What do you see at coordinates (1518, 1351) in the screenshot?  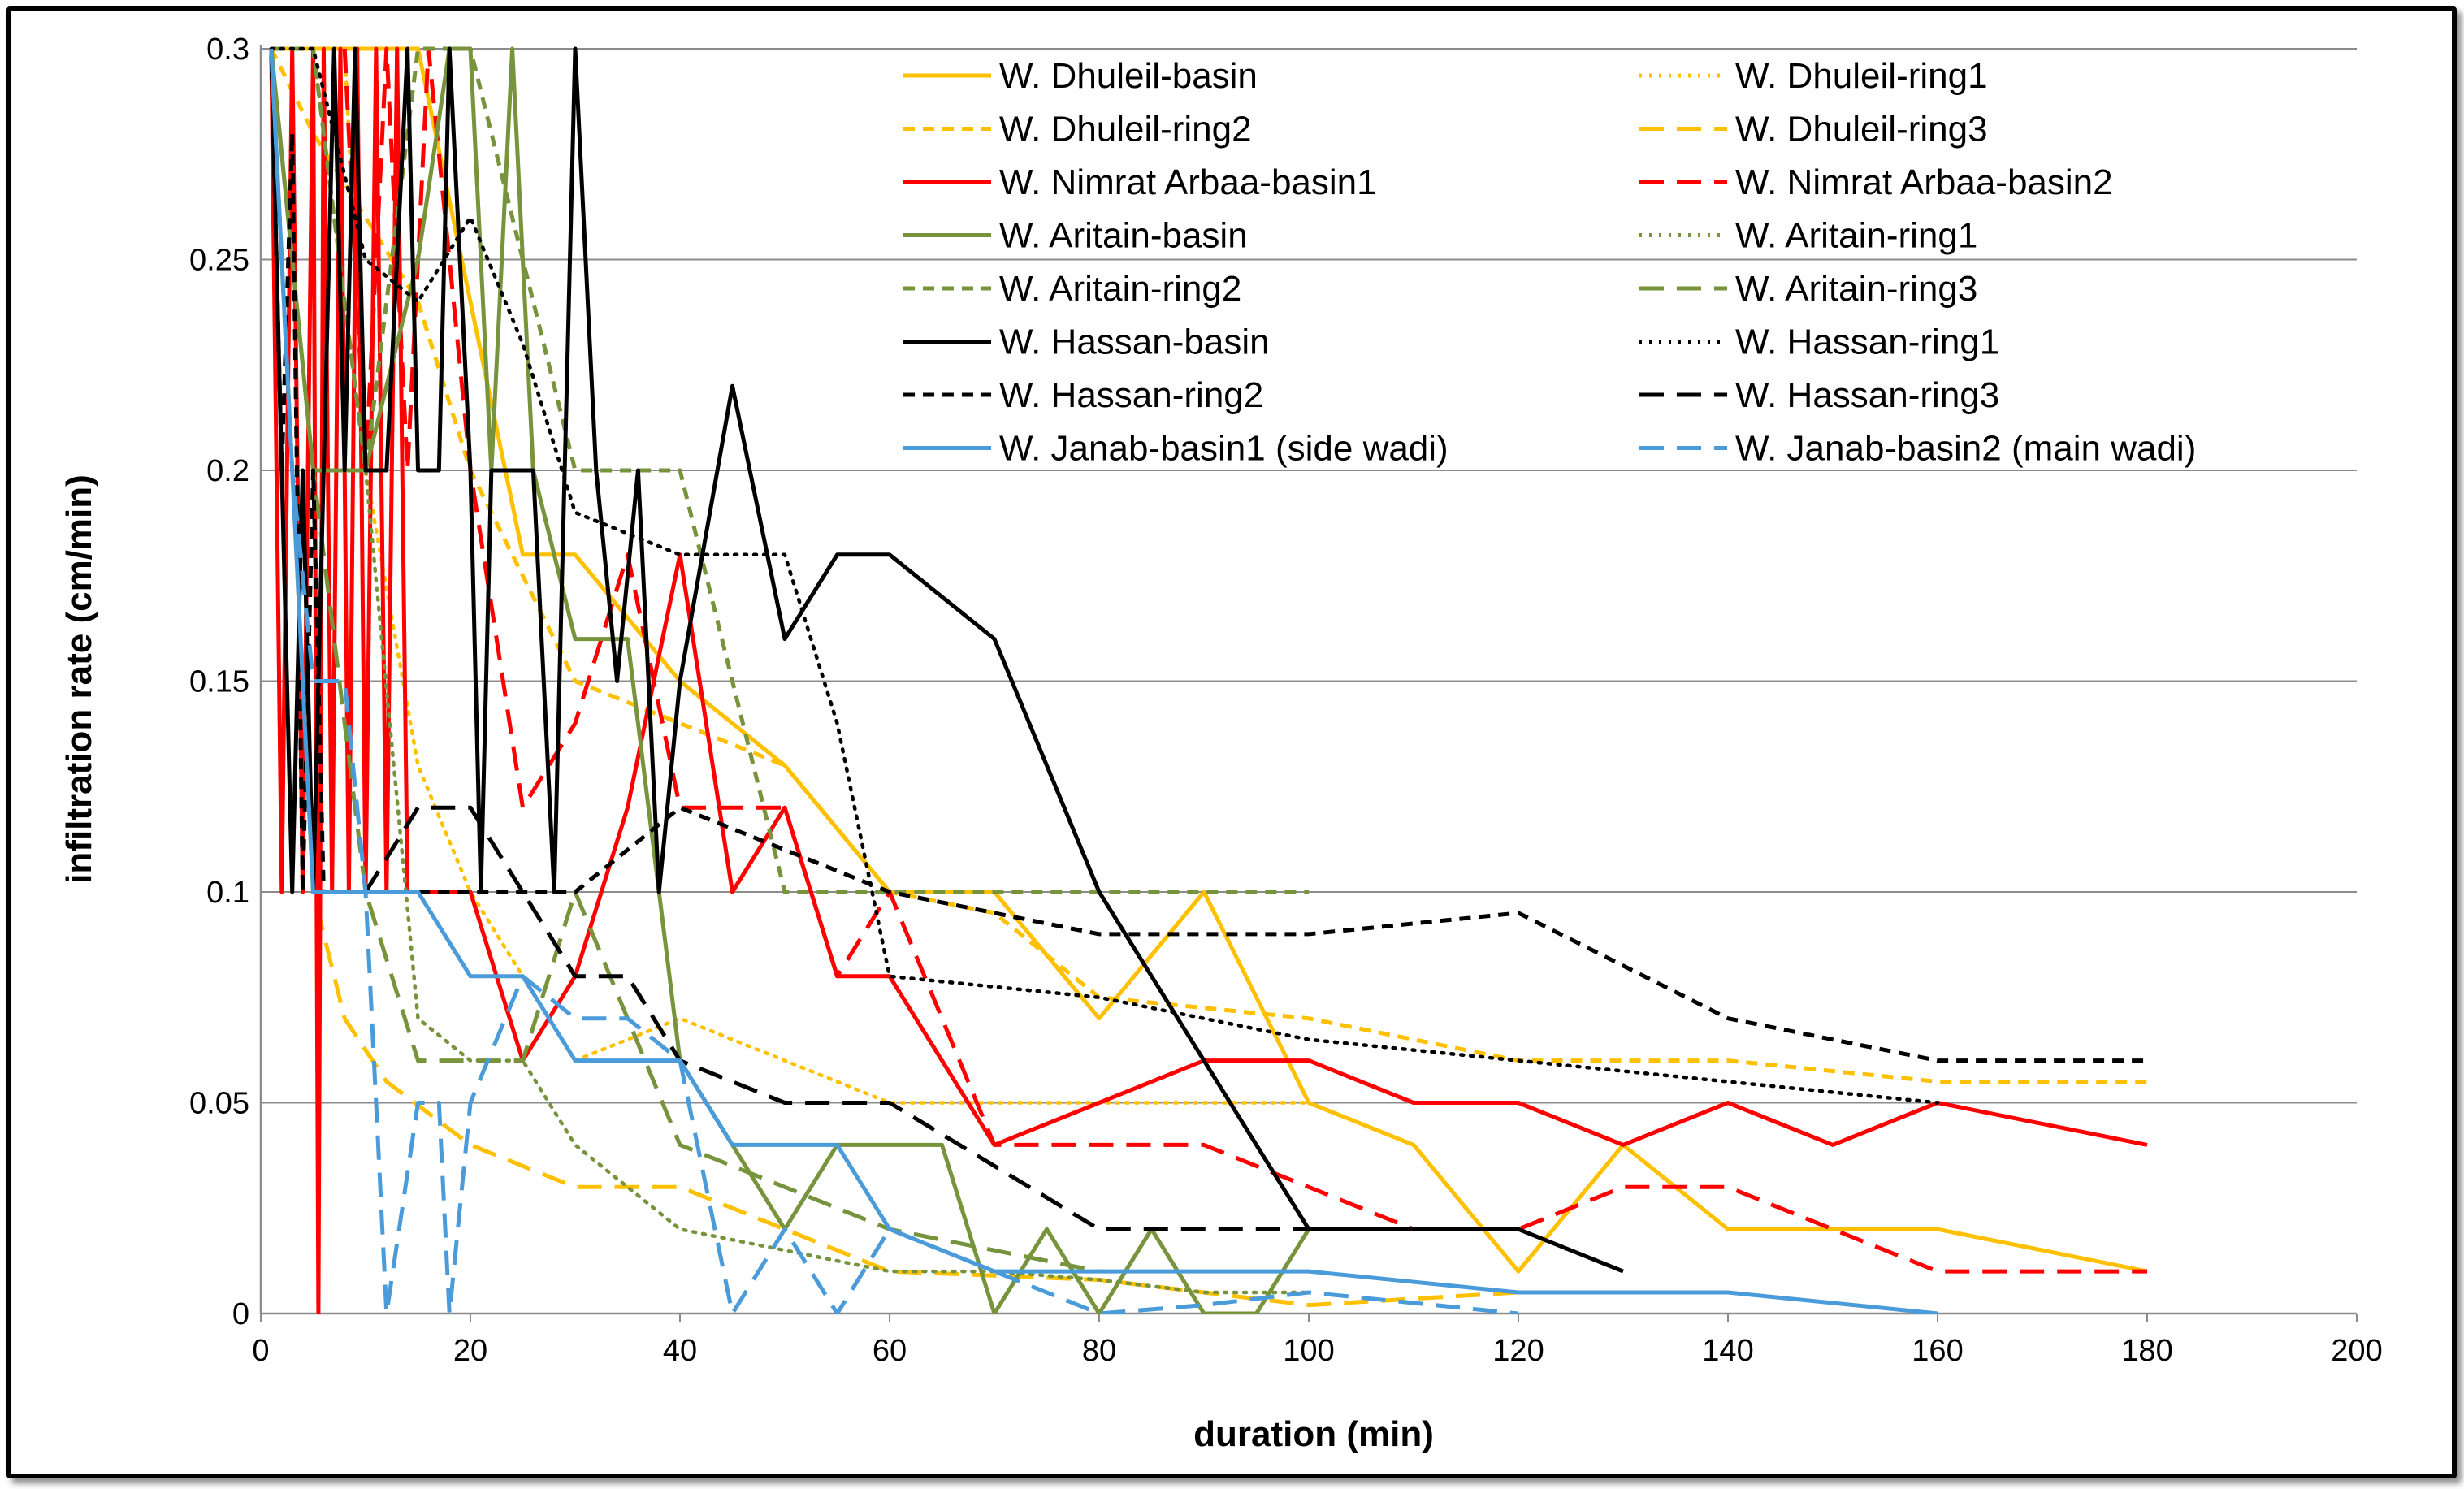 I see `x-tick-label: 120` at bounding box center [1518, 1351].